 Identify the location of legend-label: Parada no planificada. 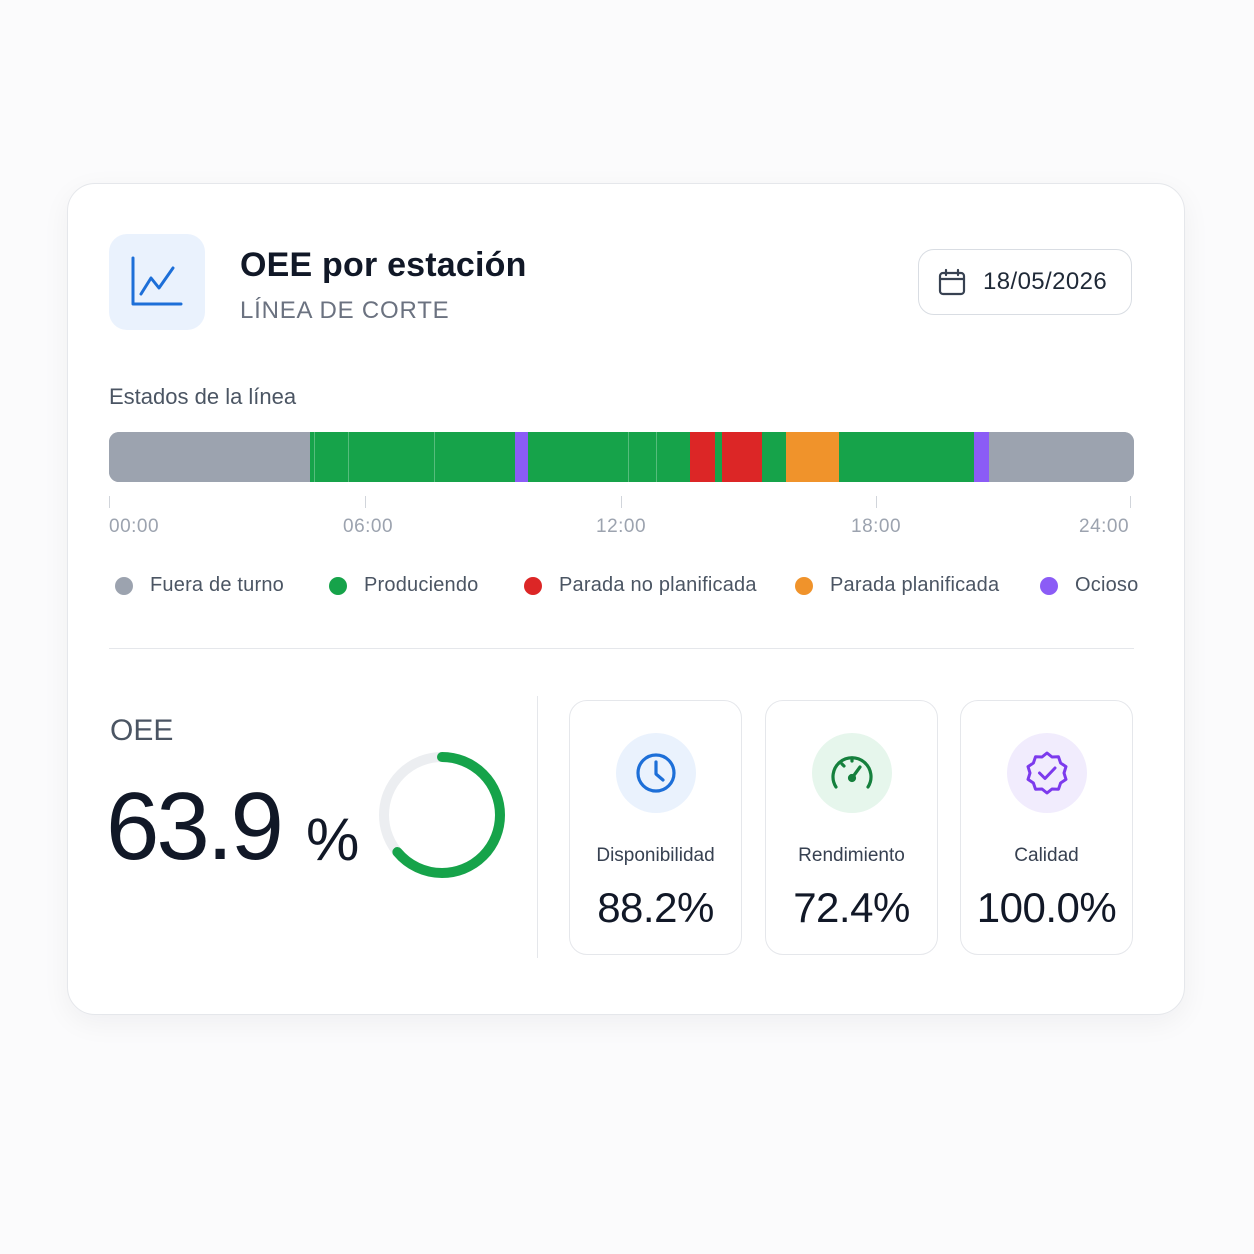
(658, 585).